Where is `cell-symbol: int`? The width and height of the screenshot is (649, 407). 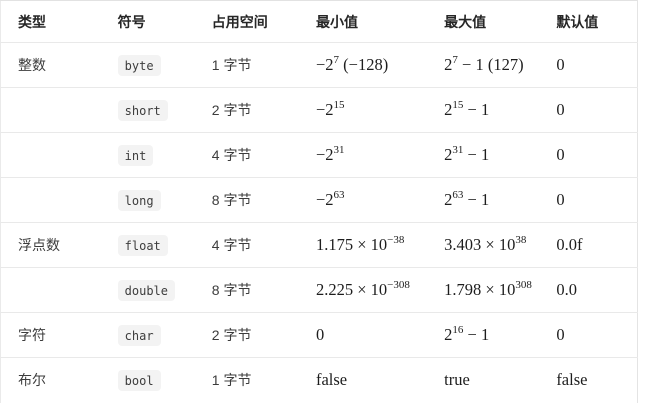
cell-symbol: int is located at coordinates (147, 155).